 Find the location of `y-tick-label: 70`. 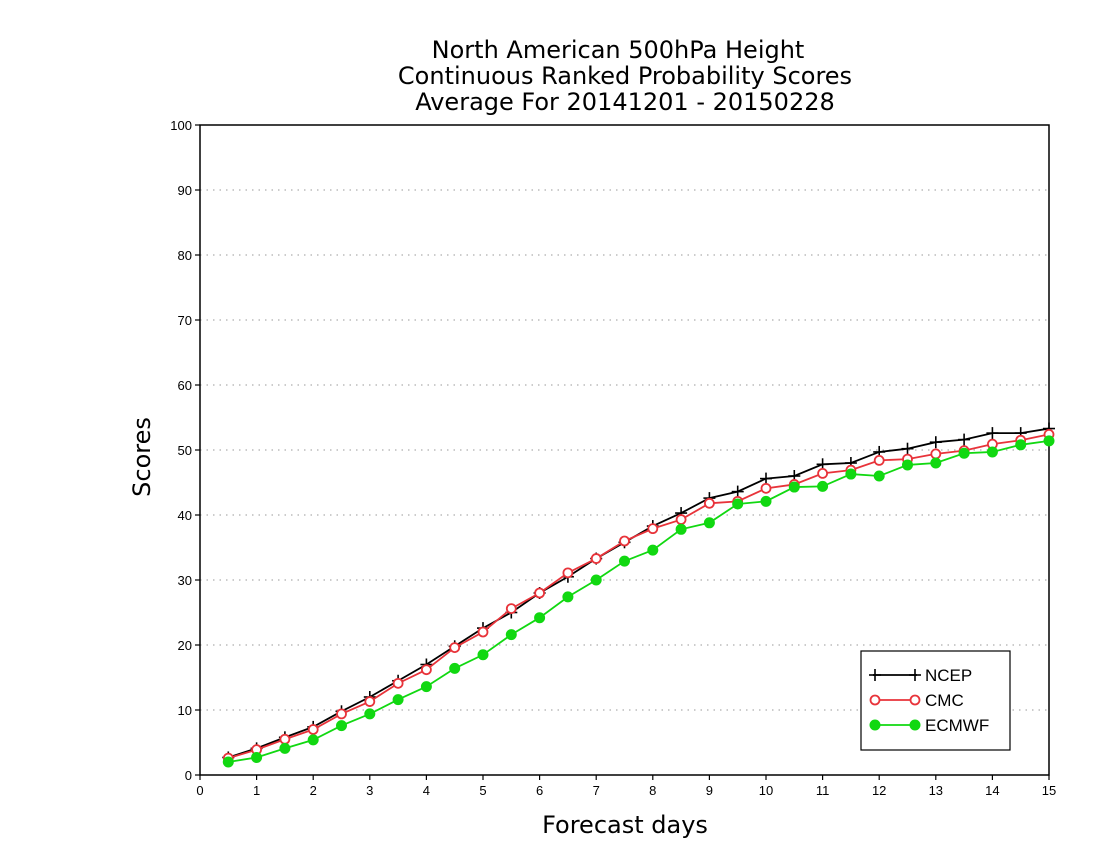

y-tick-label: 70 is located at coordinates (185, 320).